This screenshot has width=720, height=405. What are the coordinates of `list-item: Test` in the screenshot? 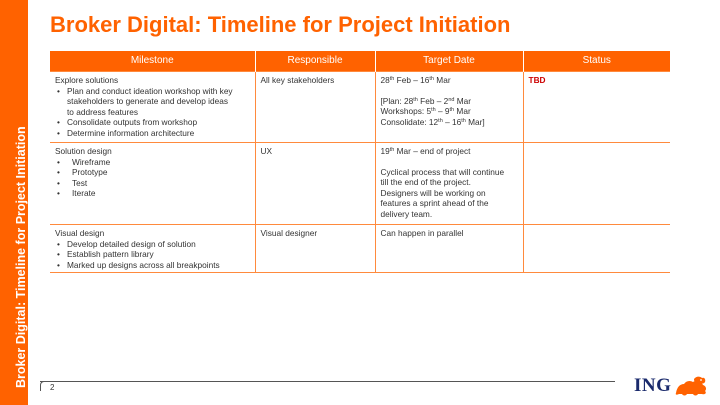 It's located at (152, 183).